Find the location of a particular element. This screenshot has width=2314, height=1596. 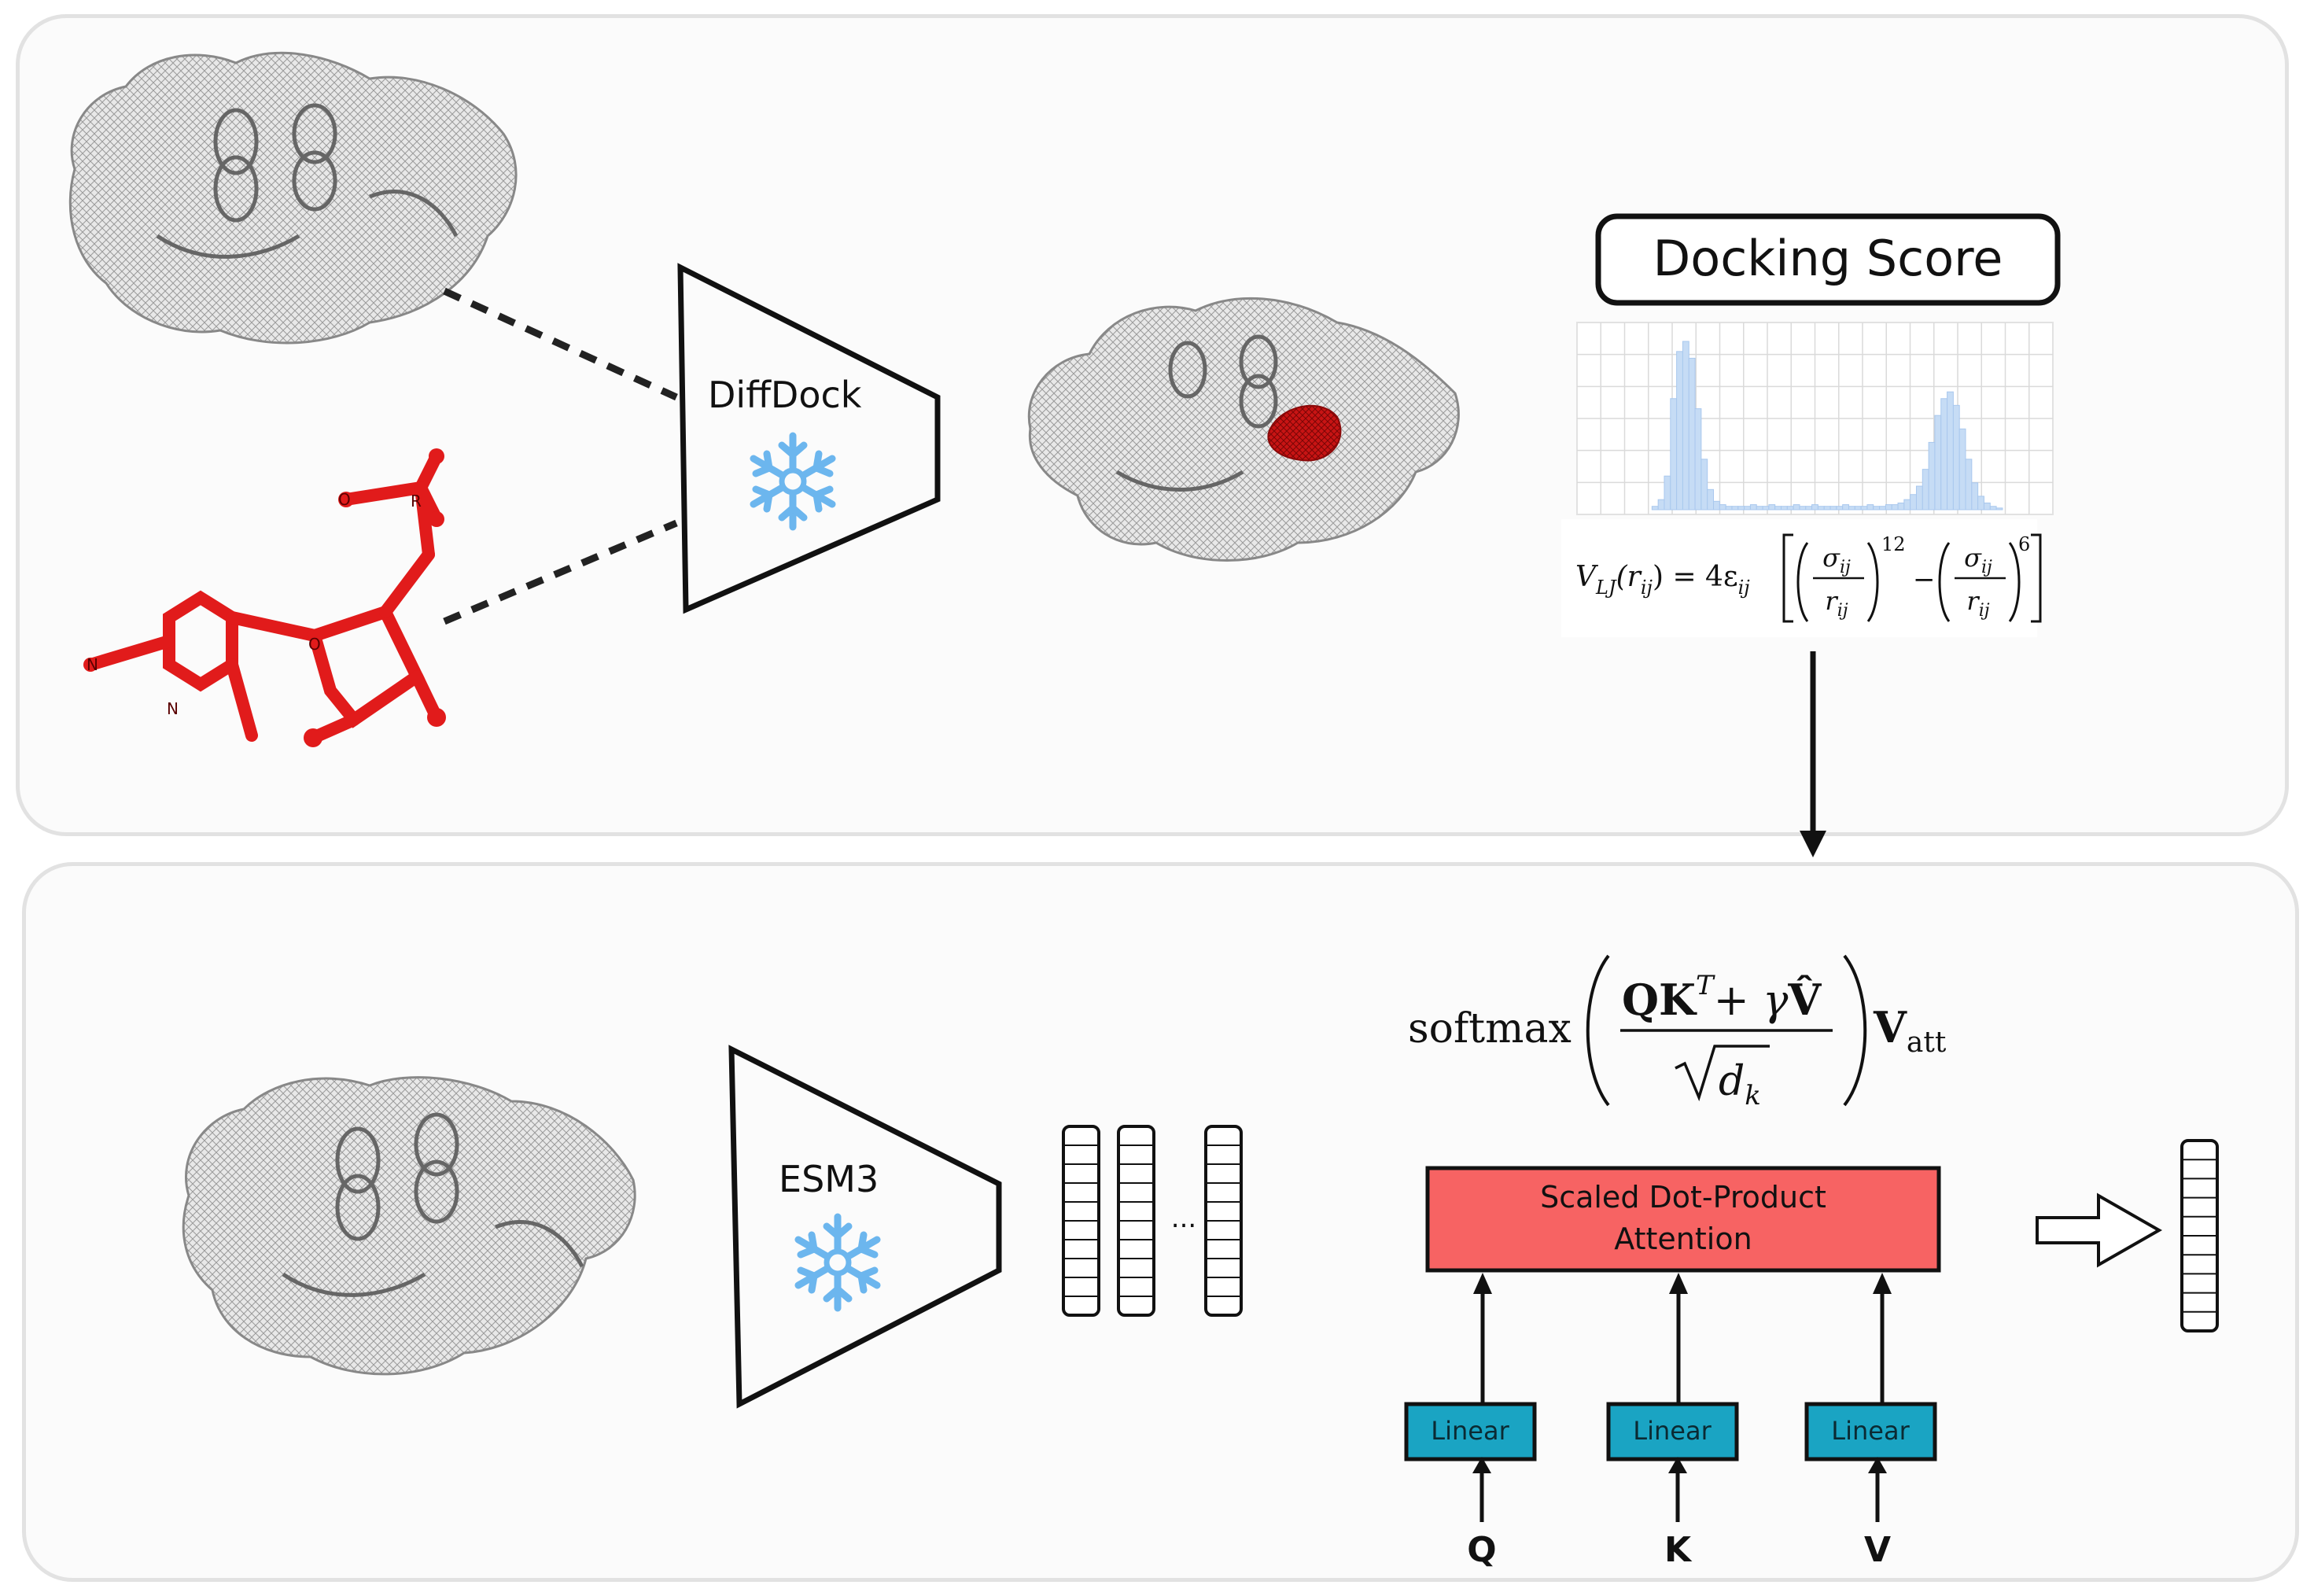

score-arrow-head is located at coordinates (1813, 844).